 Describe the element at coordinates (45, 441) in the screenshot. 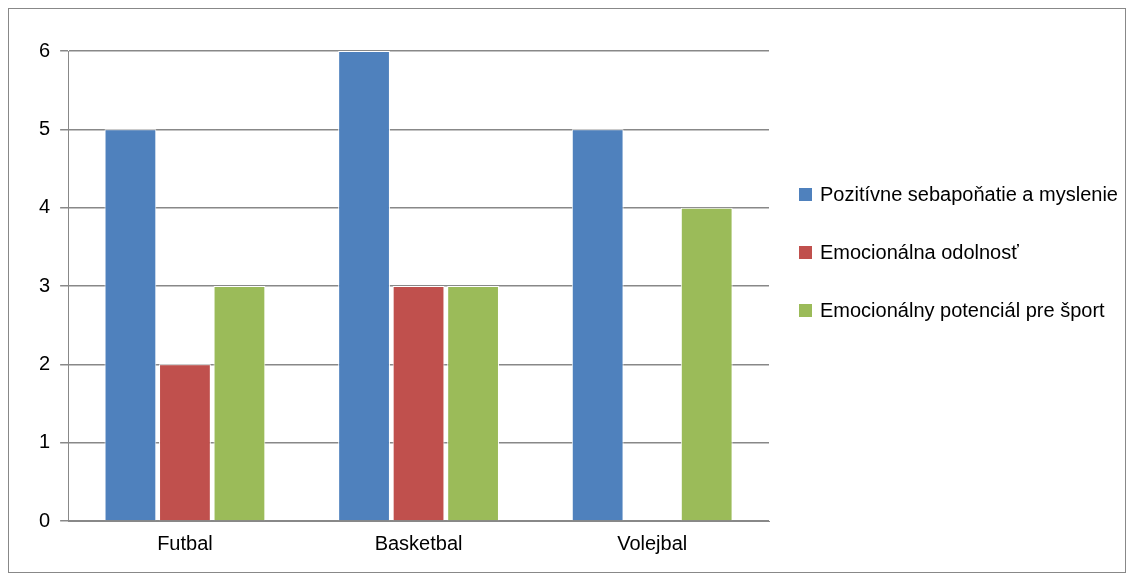

I see `y-tick-label: 1` at that location.